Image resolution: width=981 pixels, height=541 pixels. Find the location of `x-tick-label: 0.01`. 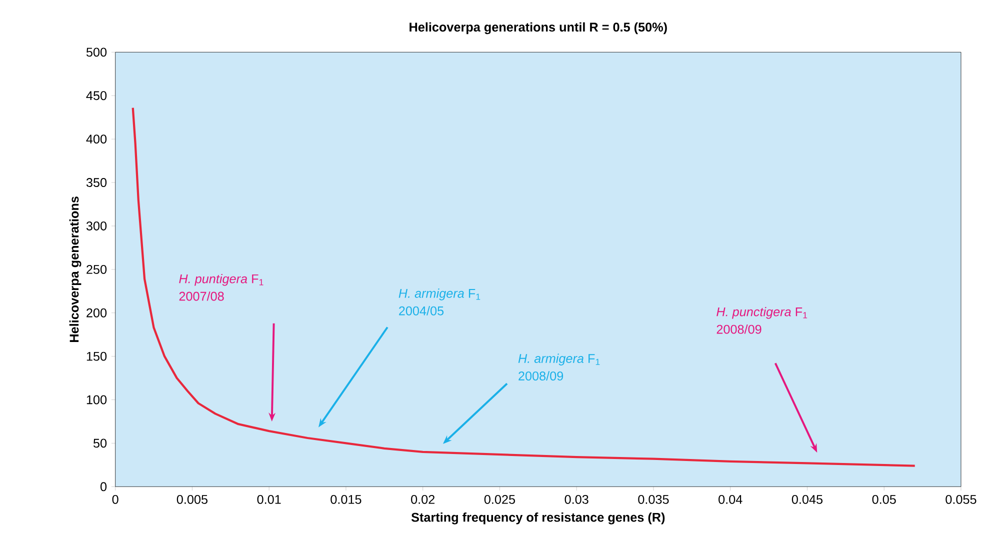

x-tick-label: 0.01 is located at coordinates (269, 499).